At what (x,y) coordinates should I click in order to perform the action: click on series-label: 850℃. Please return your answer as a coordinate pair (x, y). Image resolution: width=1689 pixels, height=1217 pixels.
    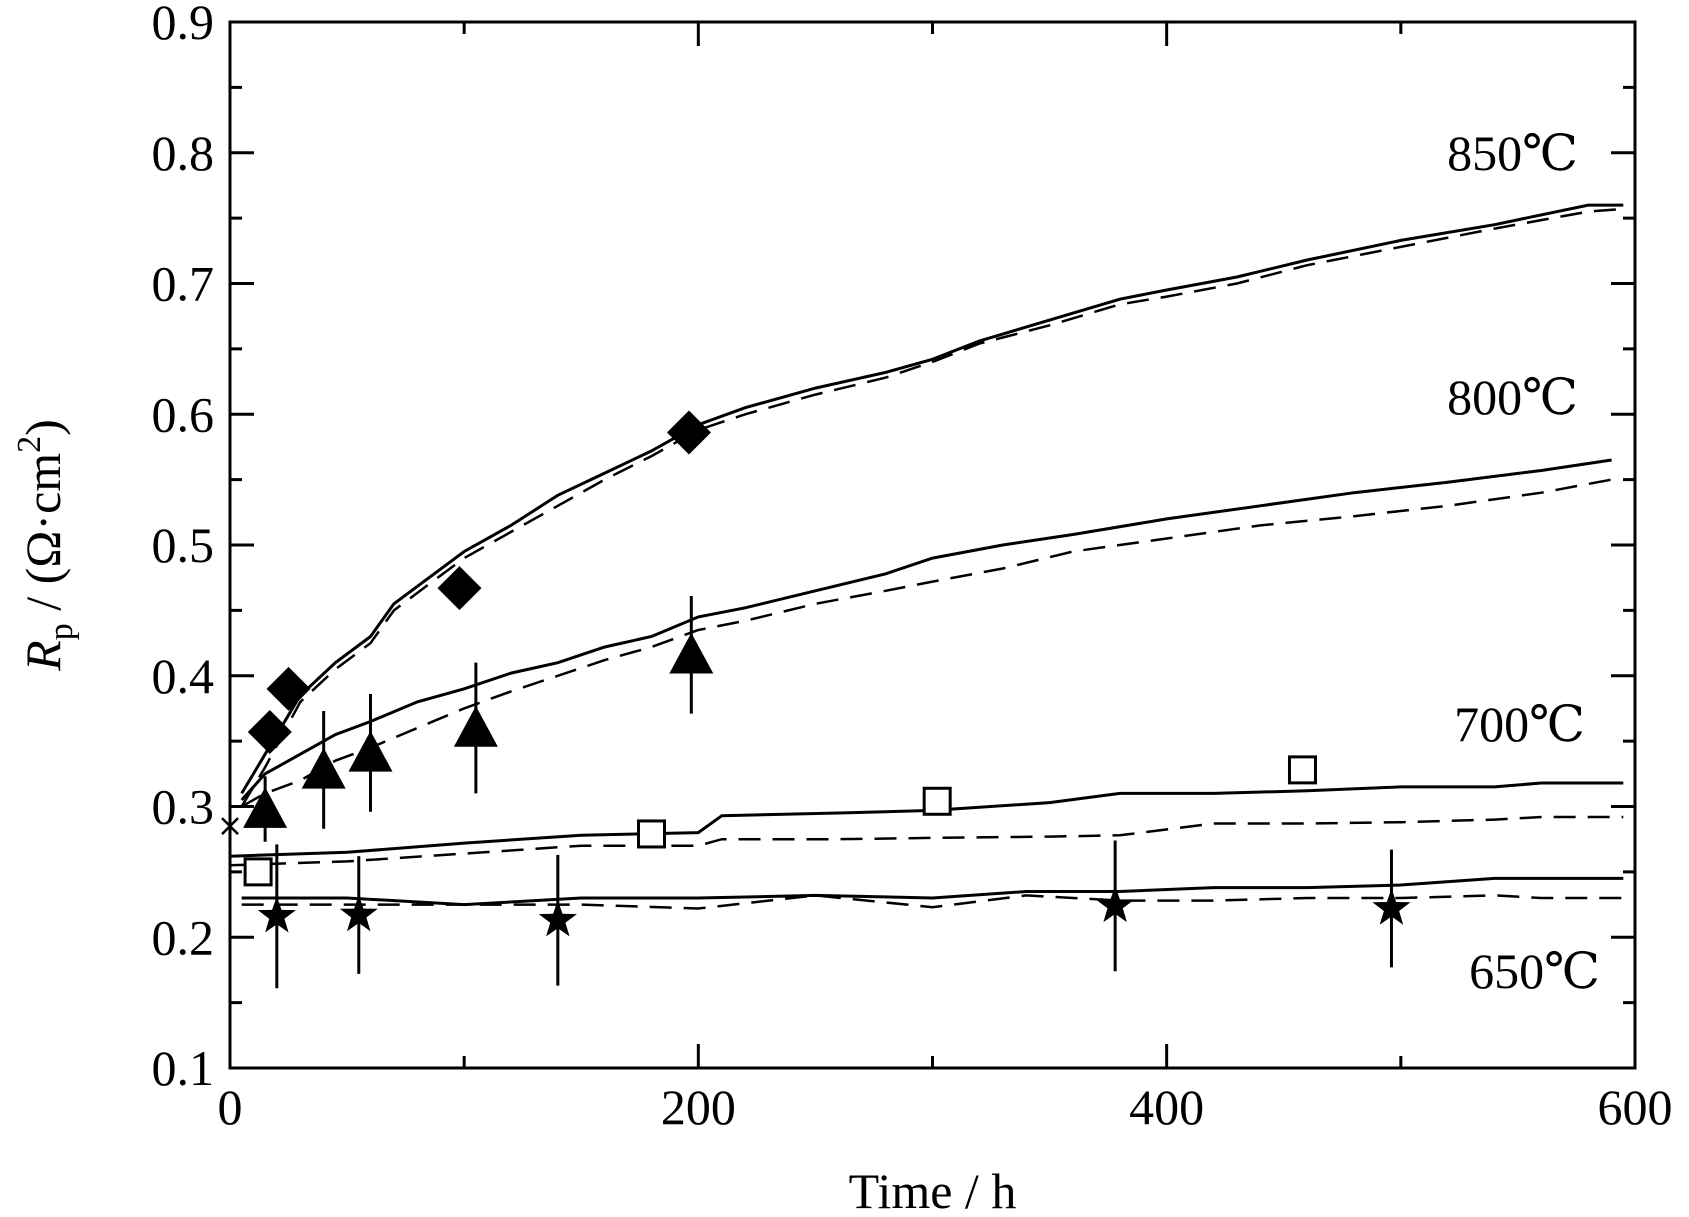
    Looking at the image, I should click on (1512, 153).